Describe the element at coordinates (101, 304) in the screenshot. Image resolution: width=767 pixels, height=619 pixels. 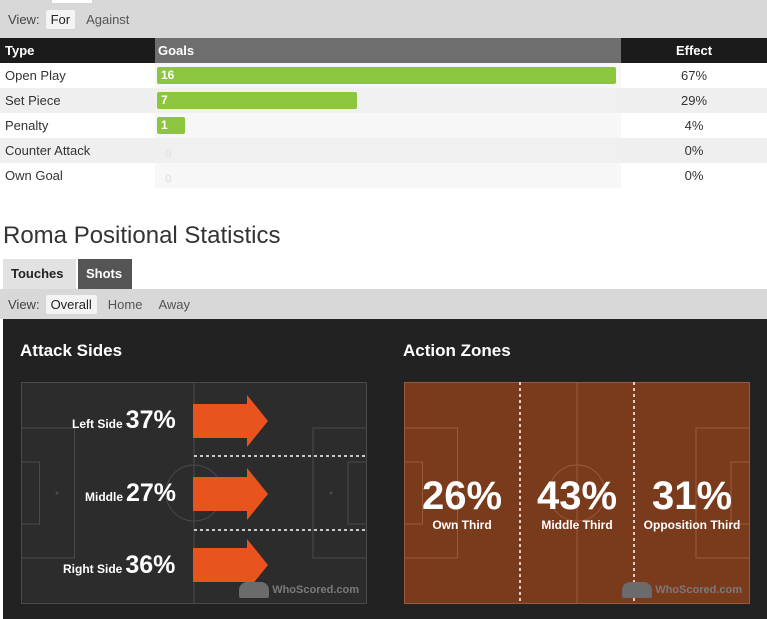
I see `positional-view-selector: View: Overall Home Away` at that location.